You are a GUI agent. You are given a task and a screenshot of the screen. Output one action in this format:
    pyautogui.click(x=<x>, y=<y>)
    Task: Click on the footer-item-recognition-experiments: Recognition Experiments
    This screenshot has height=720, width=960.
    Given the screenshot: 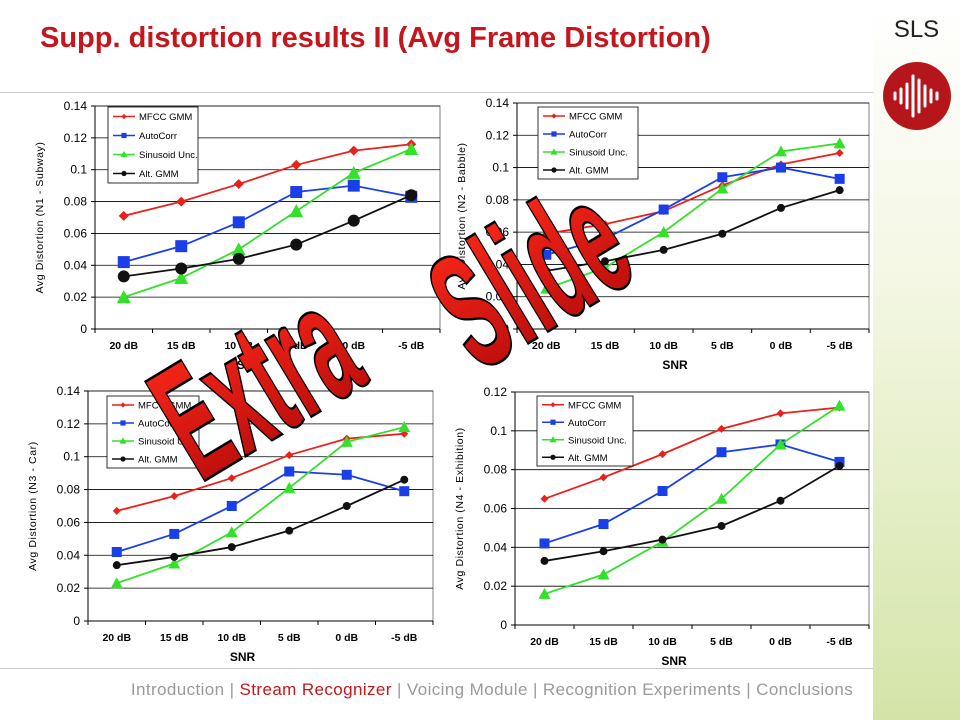 What is the action you would take?
    pyautogui.click(x=642, y=689)
    